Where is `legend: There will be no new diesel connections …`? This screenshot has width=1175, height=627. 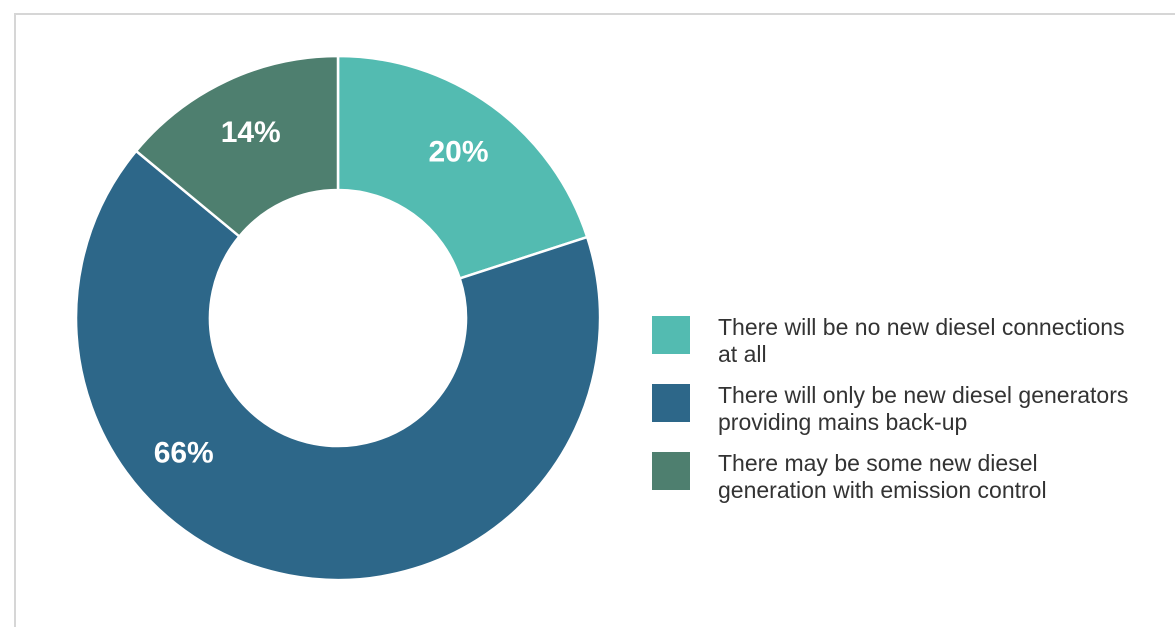
legend: There will be no new diesel connections … is located at coordinates (907, 416).